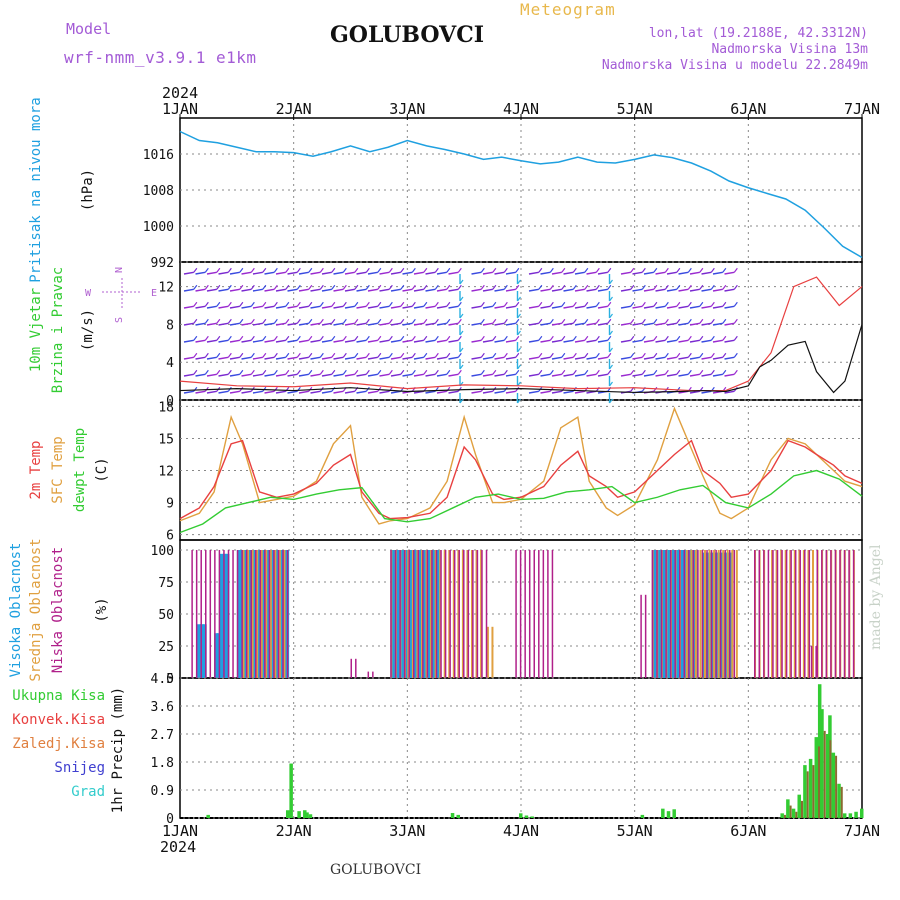  I want to click on compass-n: N, so click(119, 270).